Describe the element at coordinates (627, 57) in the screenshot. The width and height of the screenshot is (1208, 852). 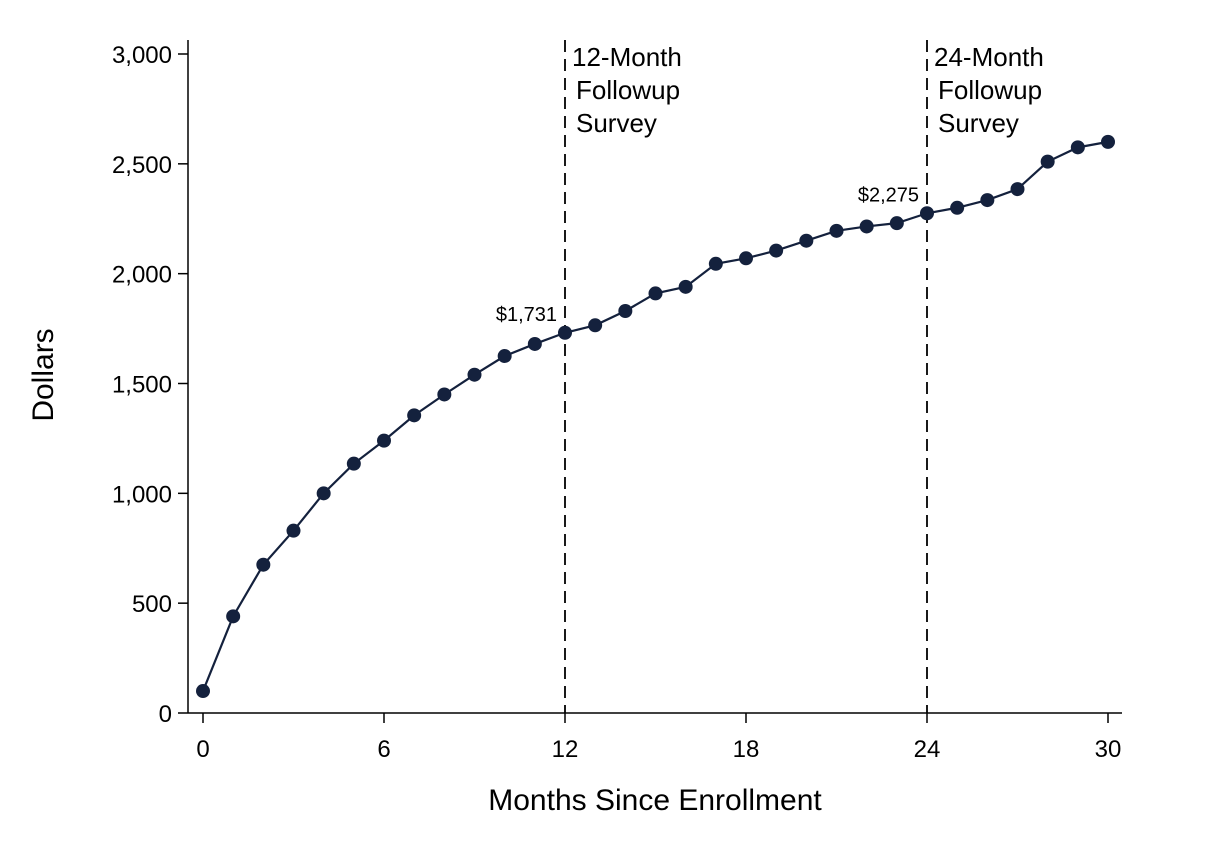
I see `reference-label-line: 12-Month` at that location.